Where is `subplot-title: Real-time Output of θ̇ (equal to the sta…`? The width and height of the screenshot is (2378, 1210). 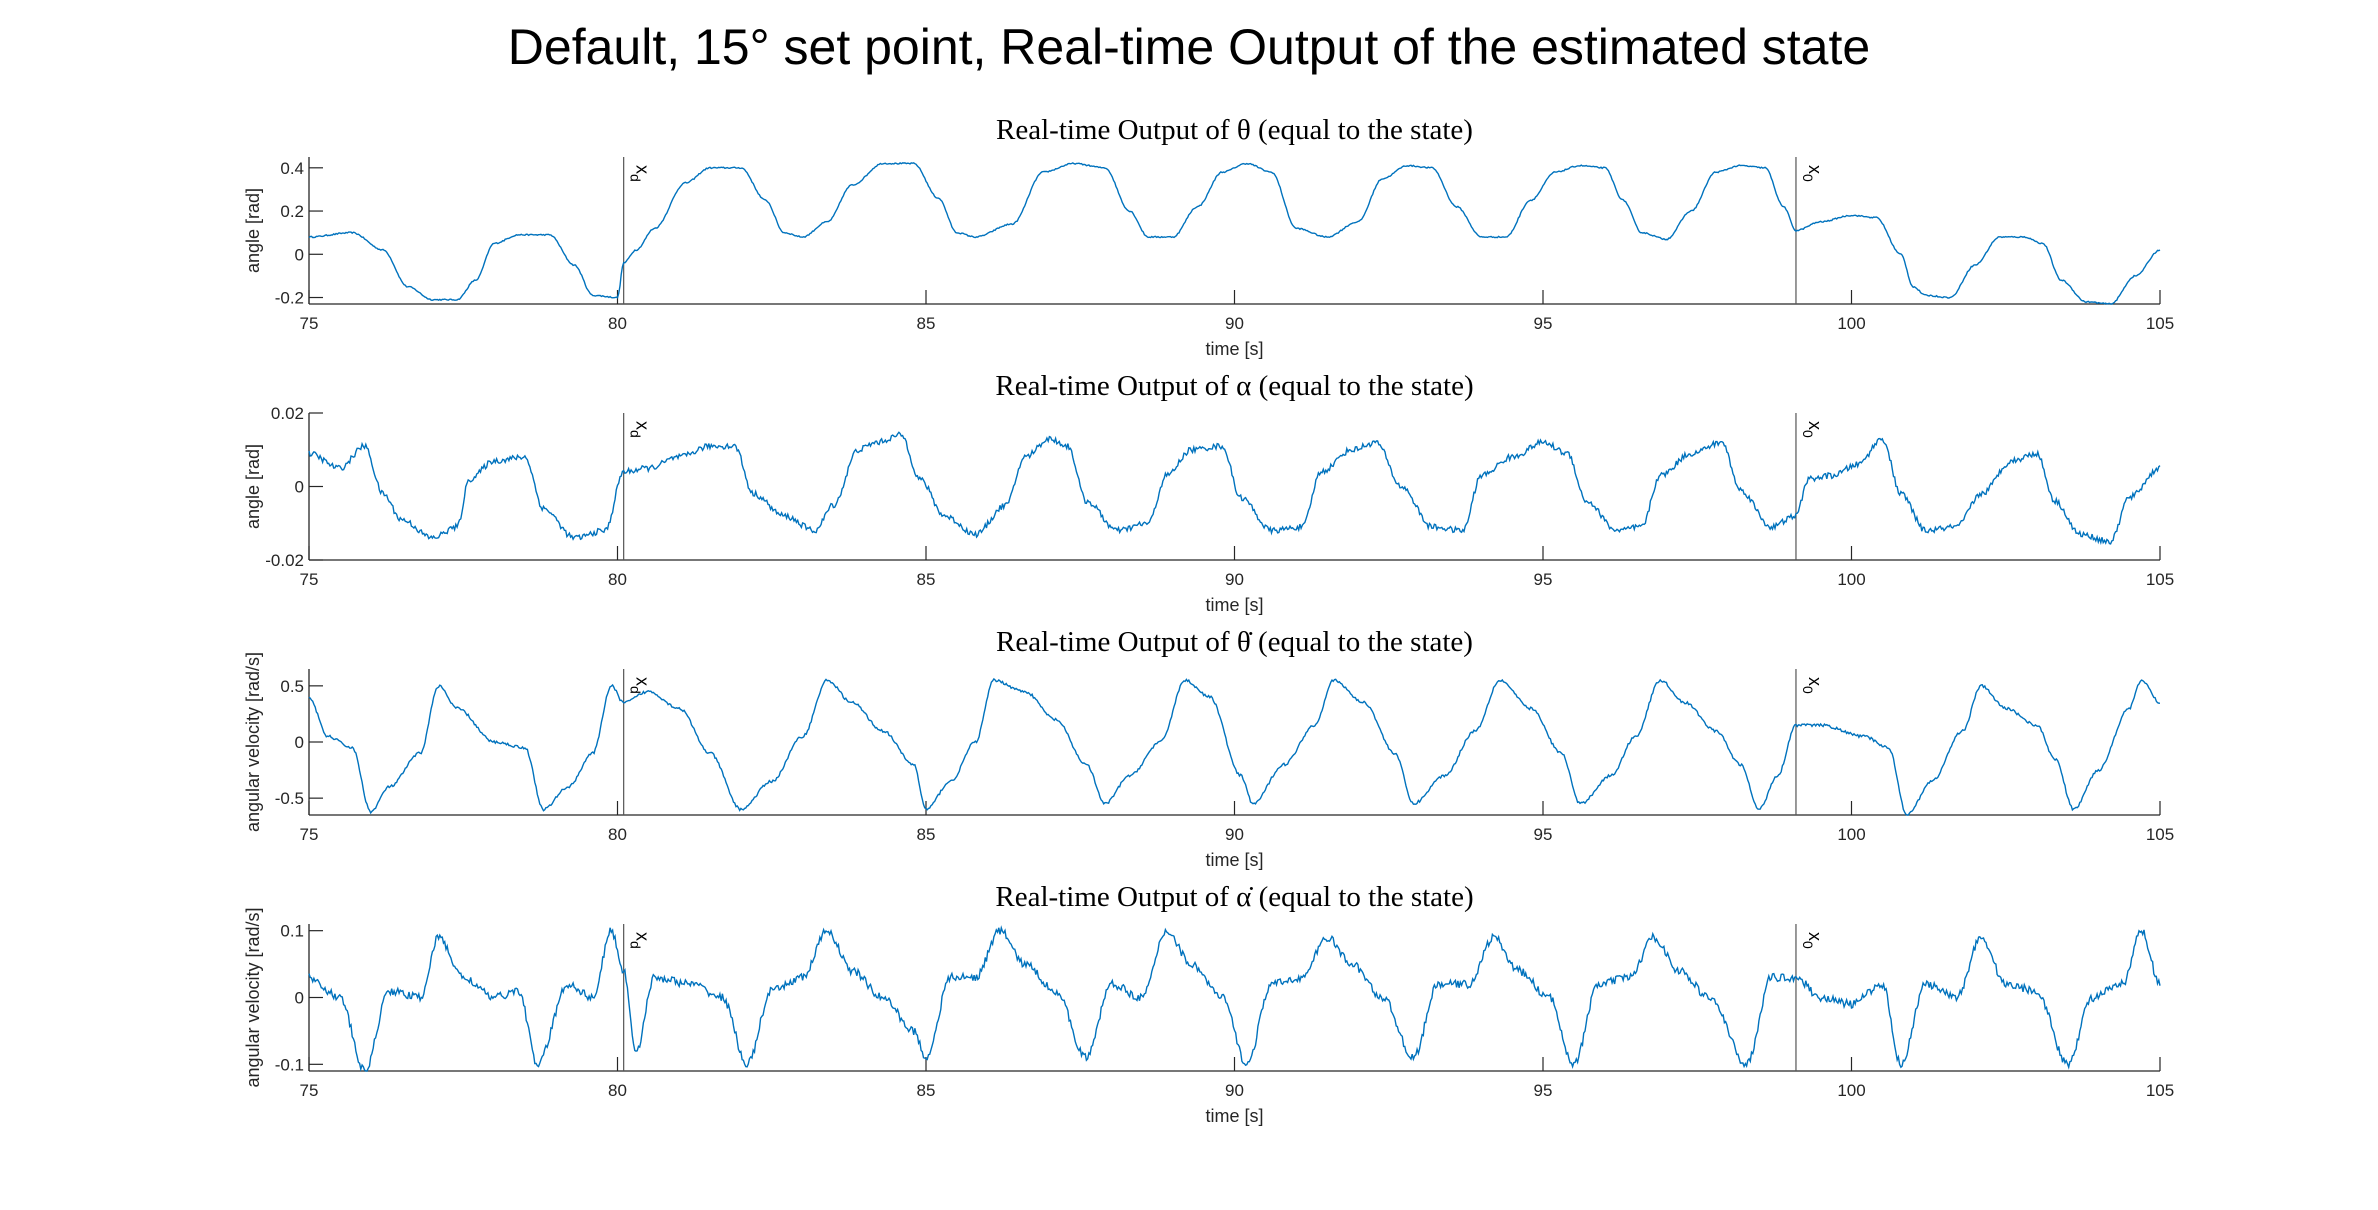
subplot-title: Real-time Output of θ̇ (equal to the sta… is located at coordinates (1234, 642).